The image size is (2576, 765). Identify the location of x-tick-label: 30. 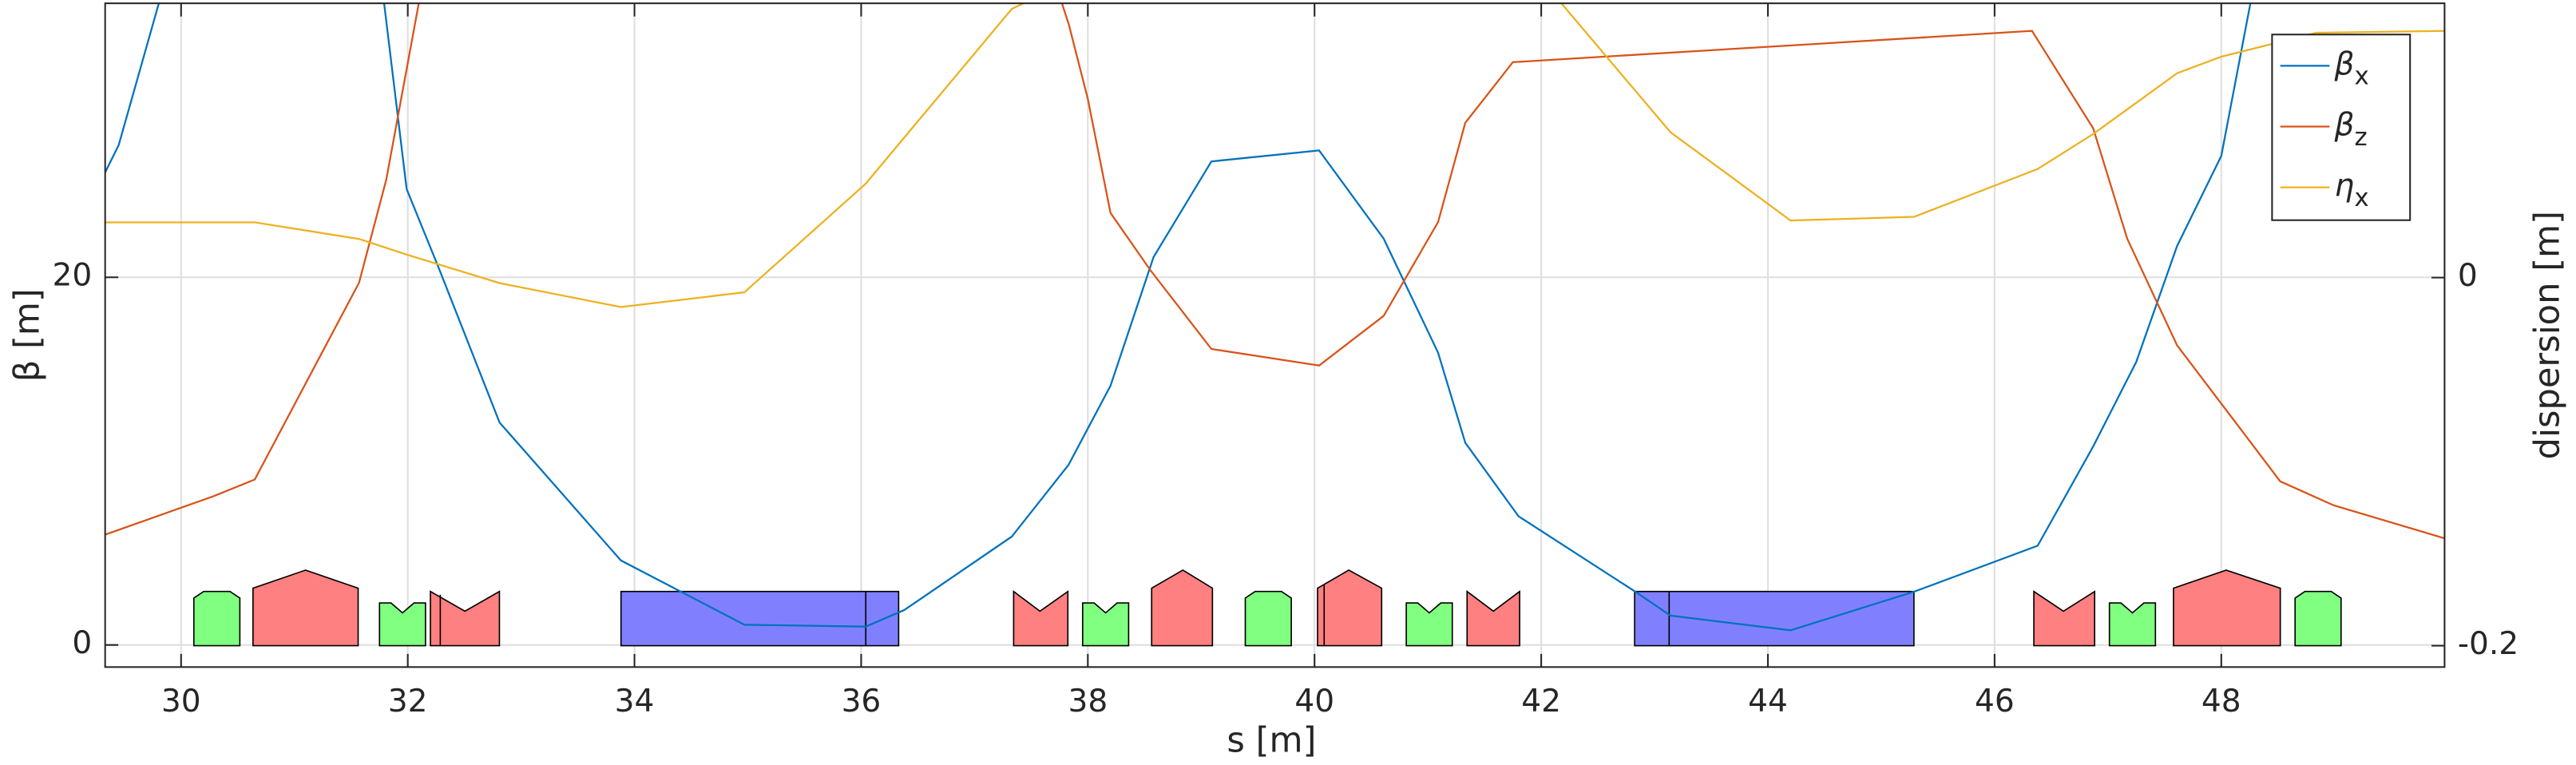
(181, 701).